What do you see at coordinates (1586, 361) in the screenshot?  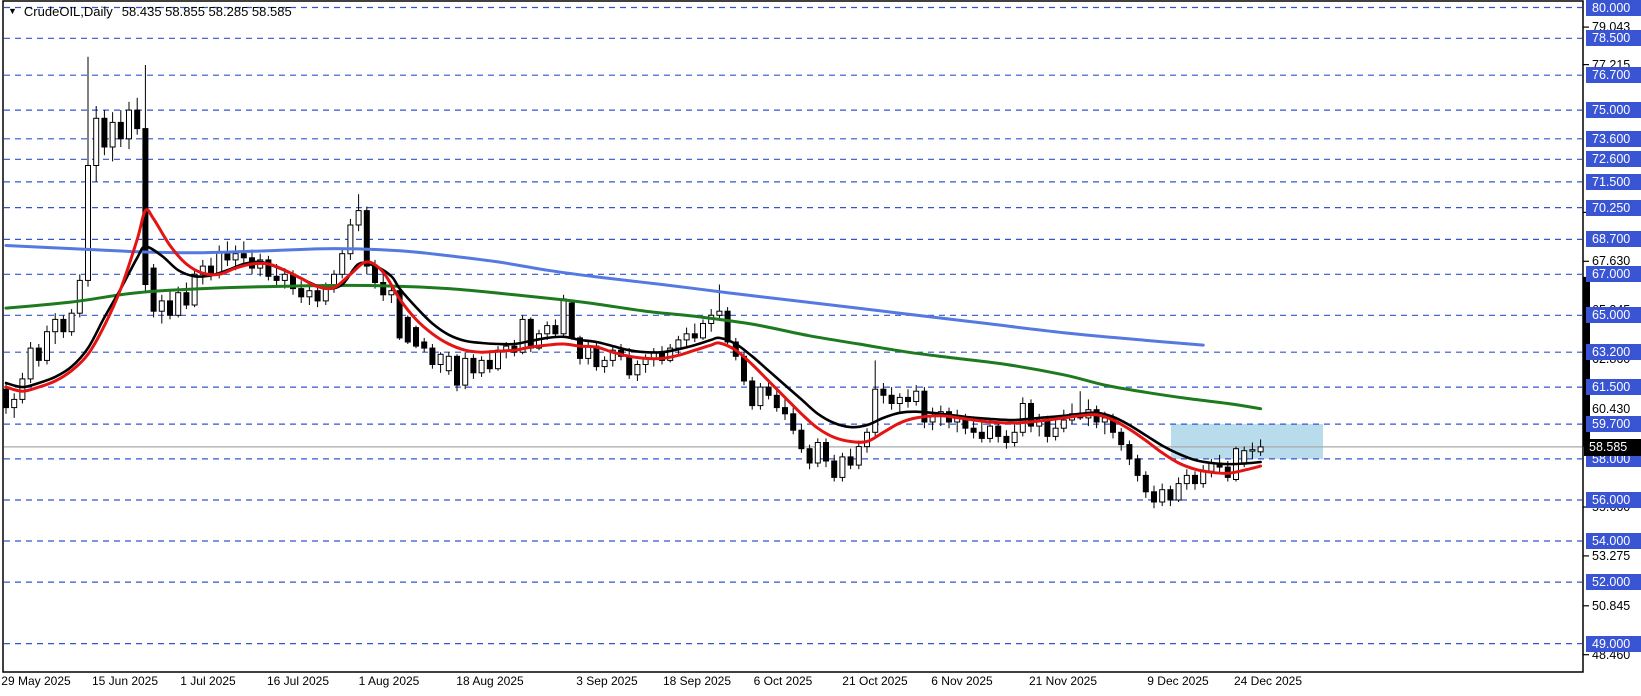 I see `axis-range-black-bar` at bounding box center [1586, 361].